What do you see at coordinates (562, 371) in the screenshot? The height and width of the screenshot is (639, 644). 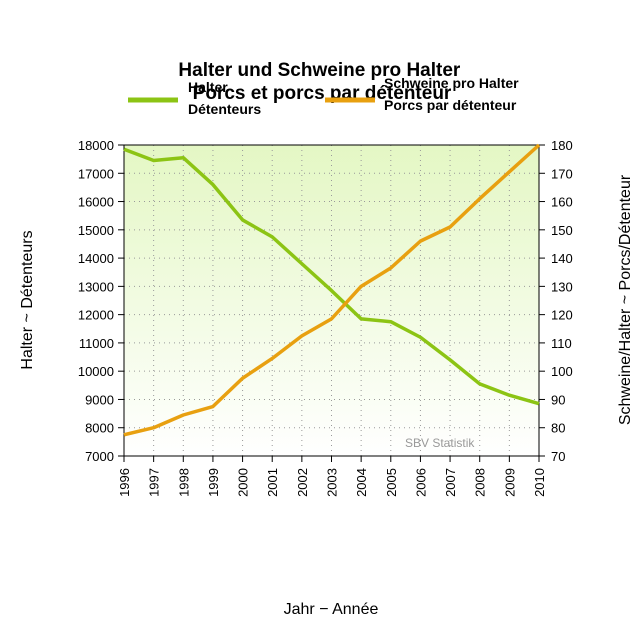 I see `y2-tick-label: 100` at bounding box center [562, 371].